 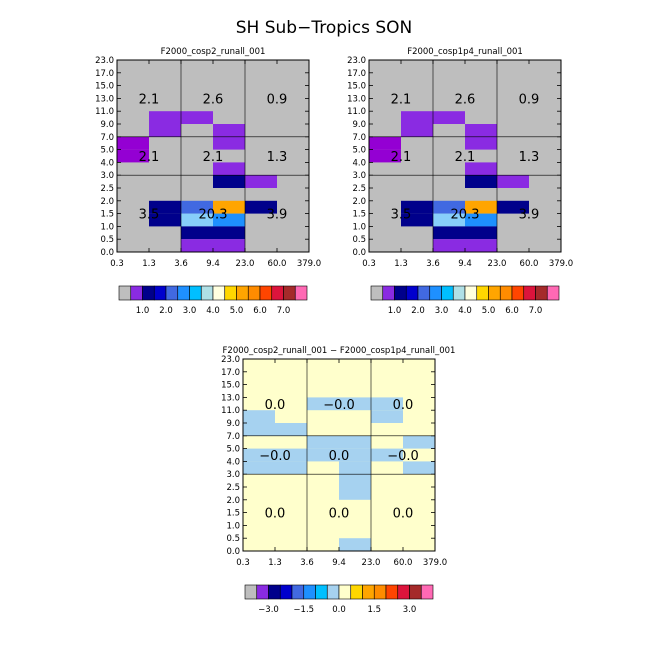 What do you see at coordinates (324, 28) in the screenshot?
I see `figure-title: SH Sub−Tropics SON` at bounding box center [324, 28].